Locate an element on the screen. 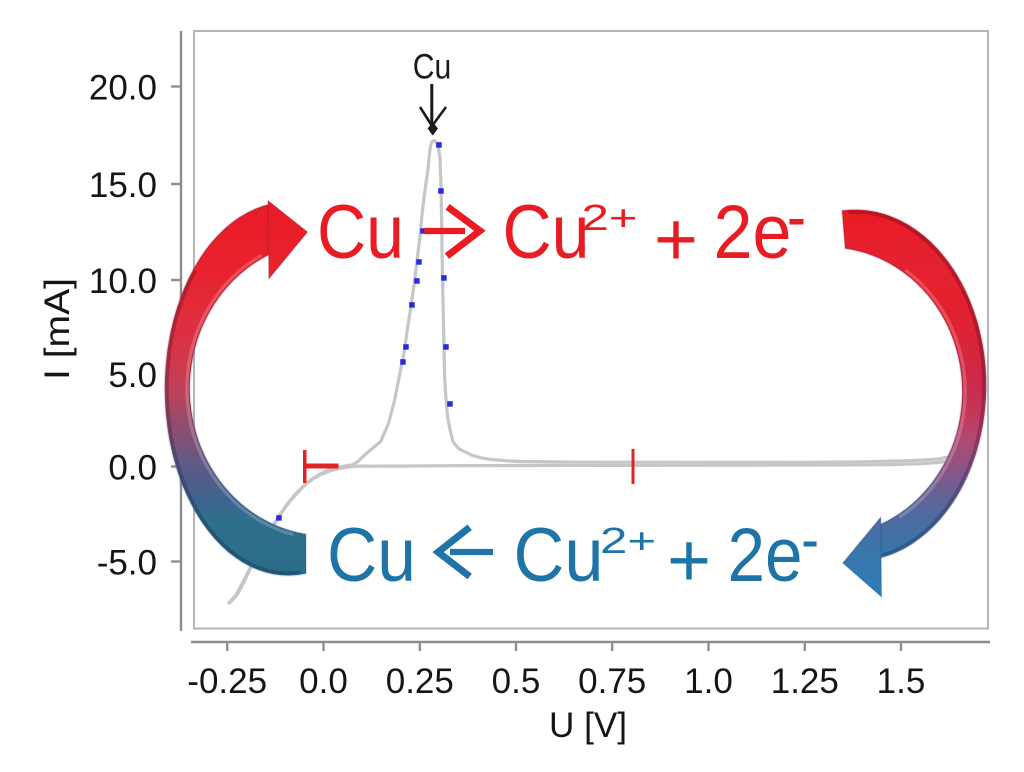 This screenshot has height=772, width=1024. svg-text: 0.5 is located at coordinates (516, 681).